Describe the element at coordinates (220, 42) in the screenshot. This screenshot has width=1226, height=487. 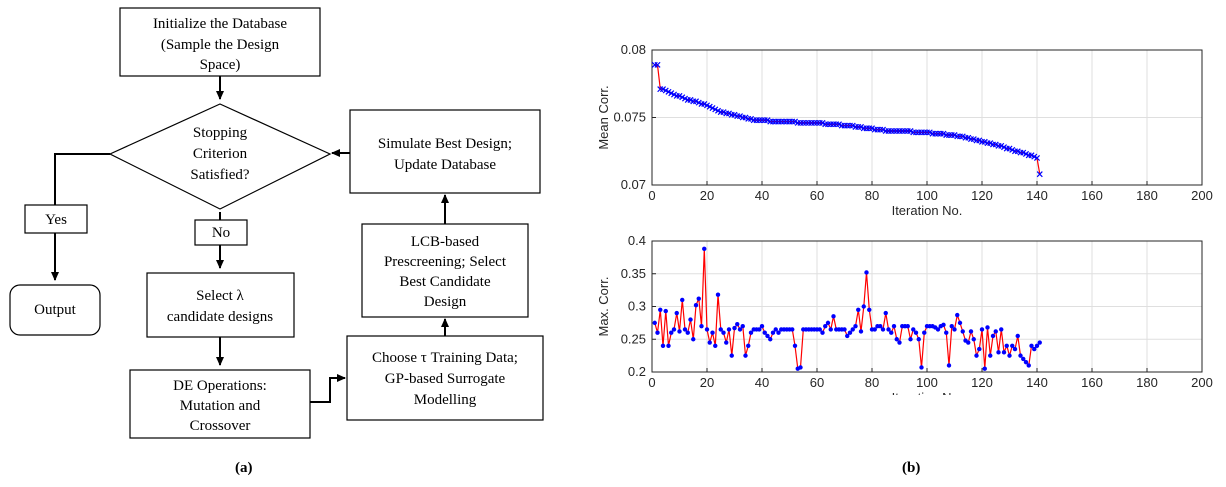
I see `init-database-box` at that location.